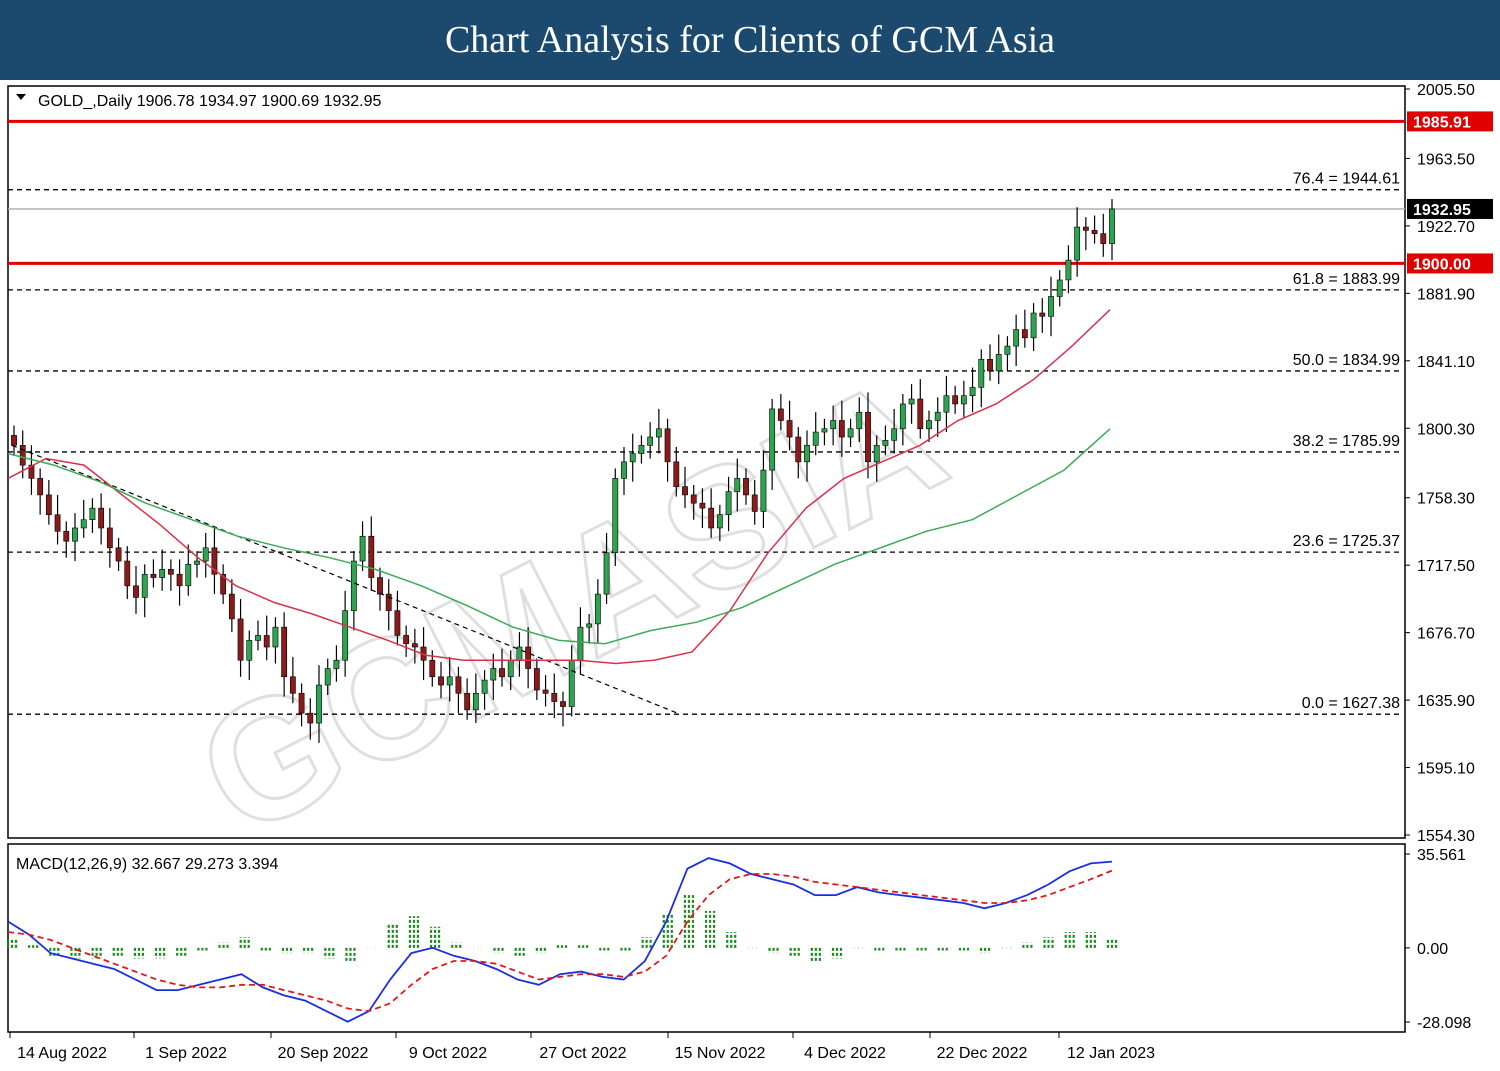 This screenshot has height=1071, width=1500. Describe the element at coordinates (62, 1053) in the screenshot. I see `date-label: 14 Aug 2022` at that location.